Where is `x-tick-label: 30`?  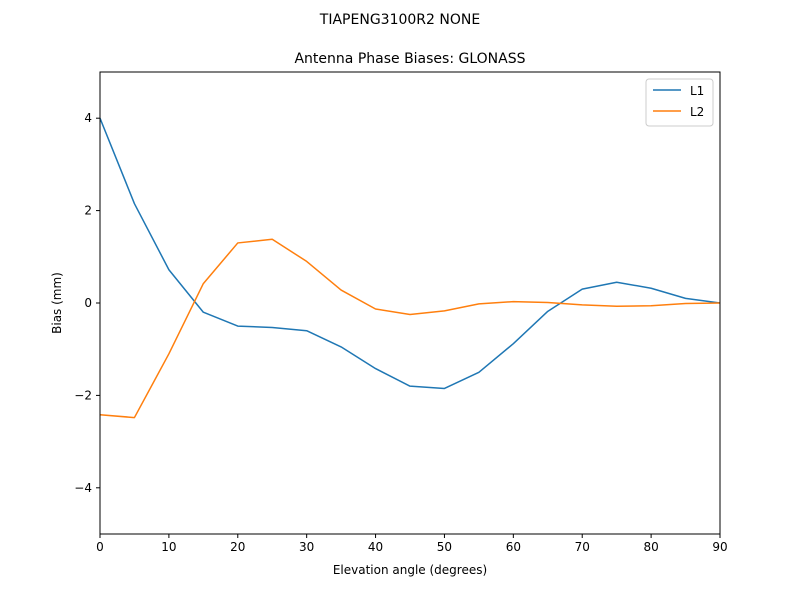 x-tick-label: 30 is located at coordinates (306, 547).